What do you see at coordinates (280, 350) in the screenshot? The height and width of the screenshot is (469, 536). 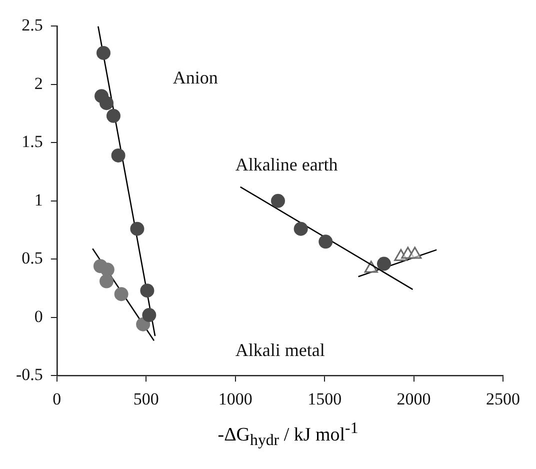 I see `annotation: Alkali metal` at bounding box center [280, 350].